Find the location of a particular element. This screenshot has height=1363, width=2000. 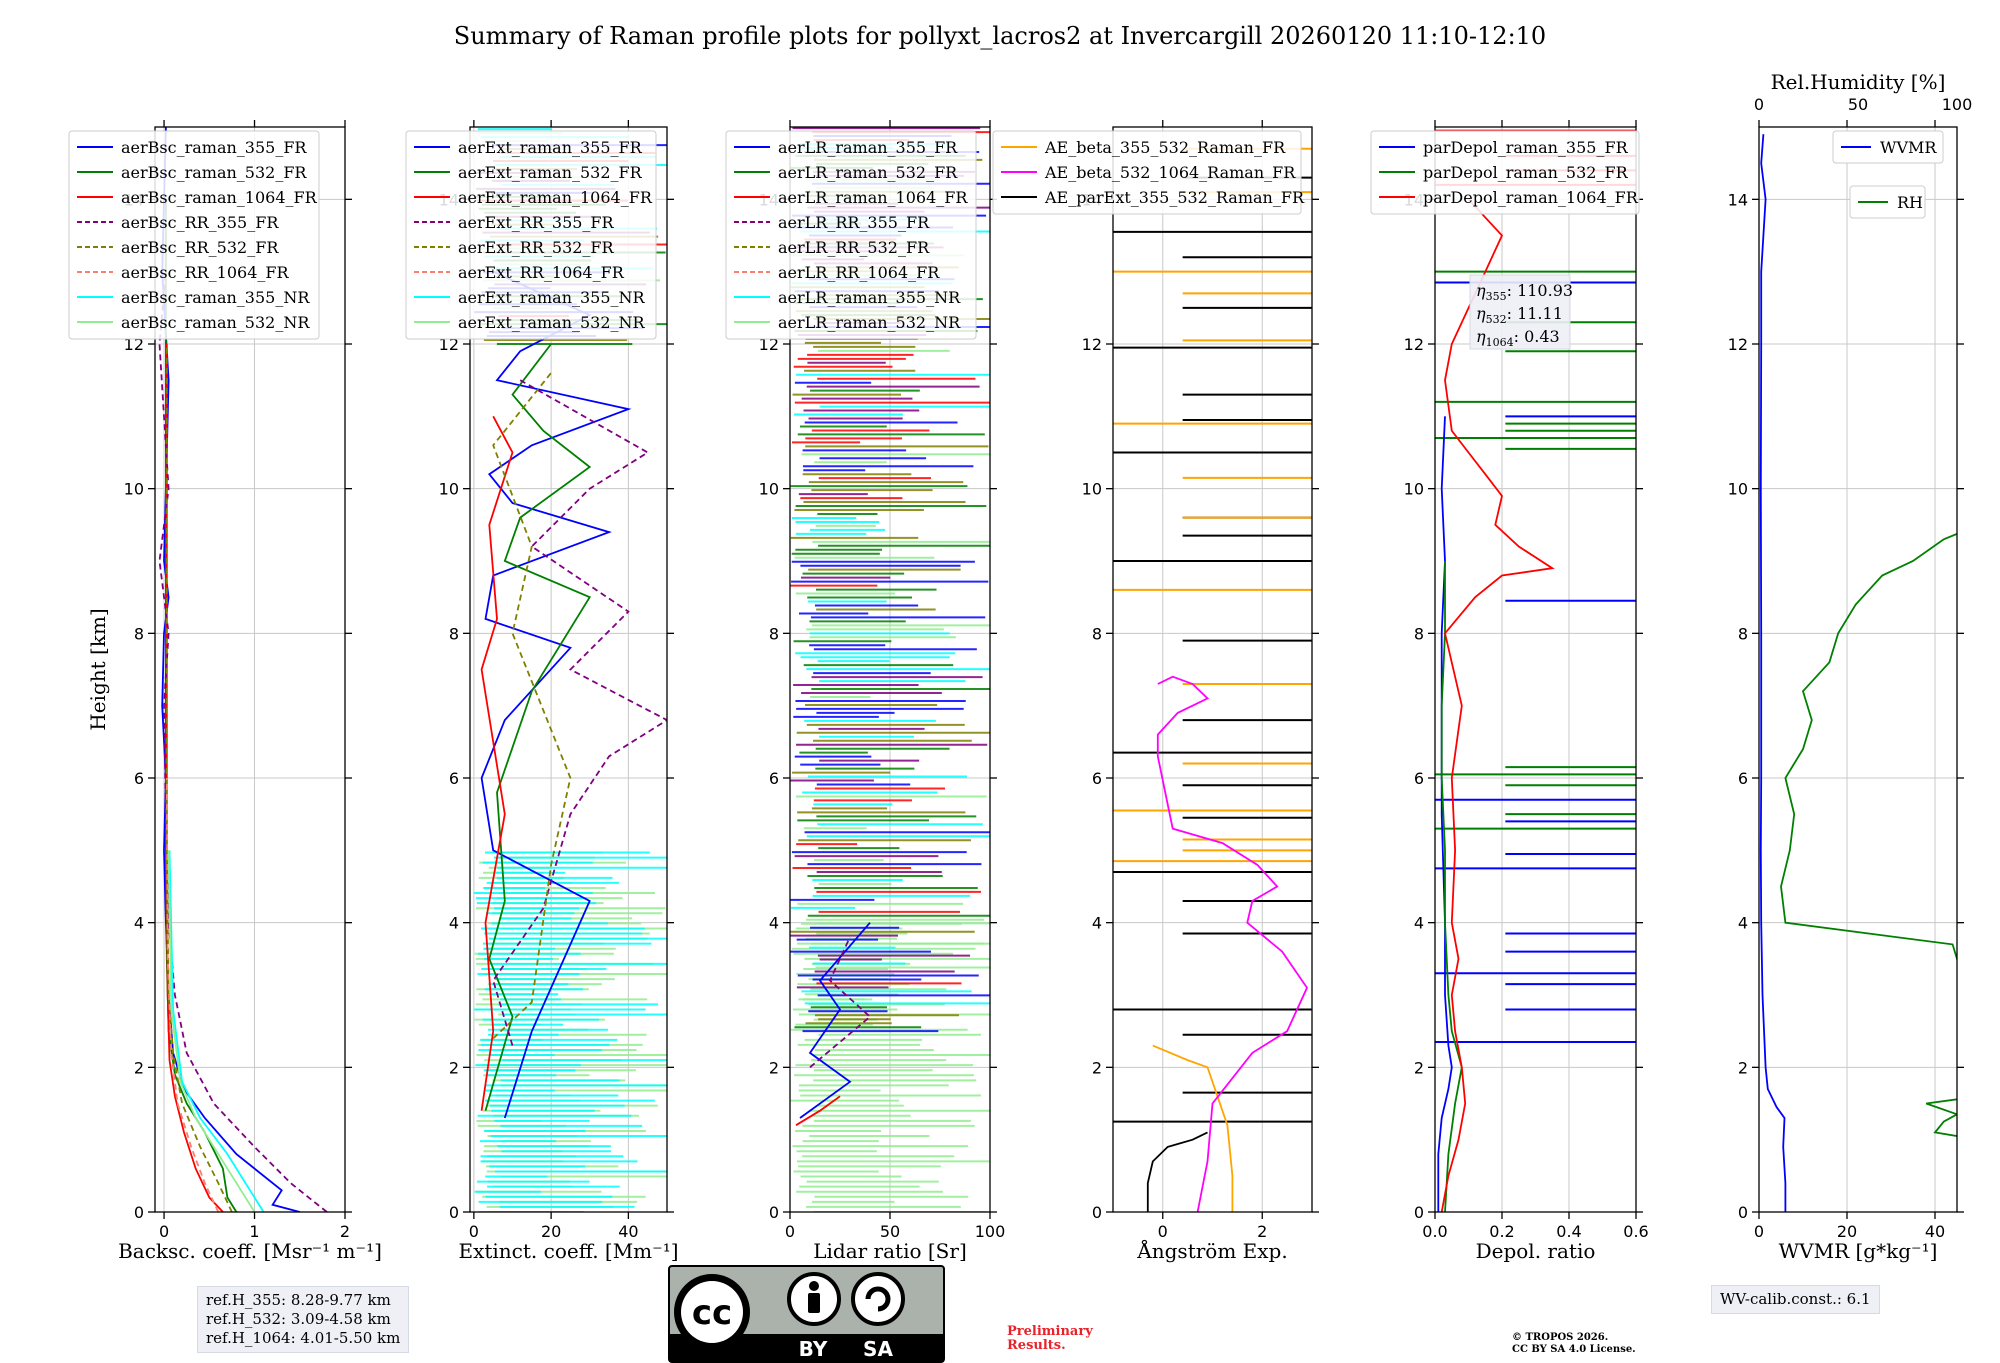

eta-annotation-532: η532: 11.11 is located at coordinates (1519, 315).